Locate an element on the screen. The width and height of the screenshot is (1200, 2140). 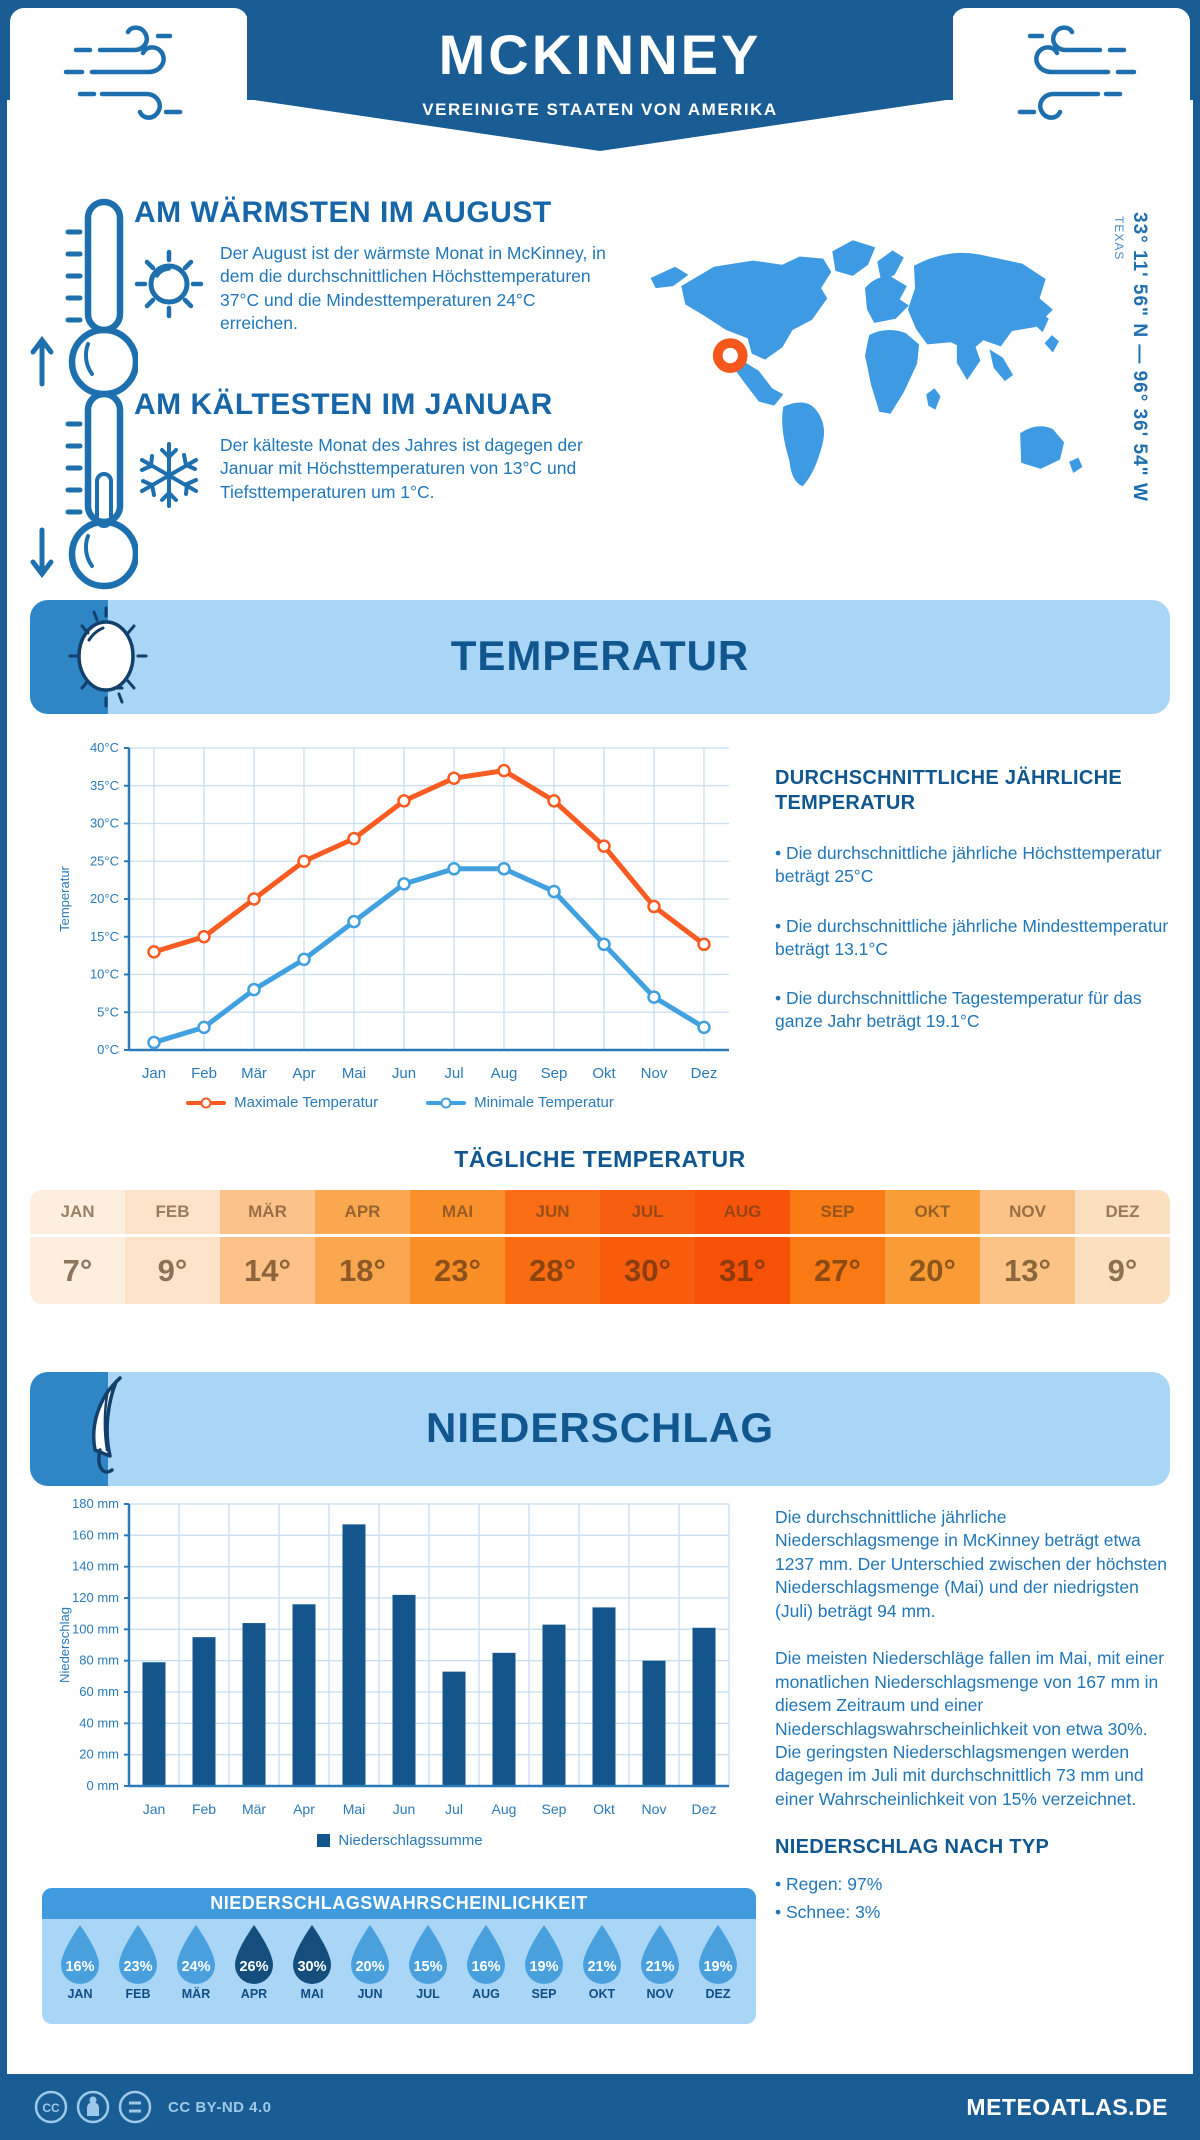
line-swatch is located at coordinates (446, 1102).